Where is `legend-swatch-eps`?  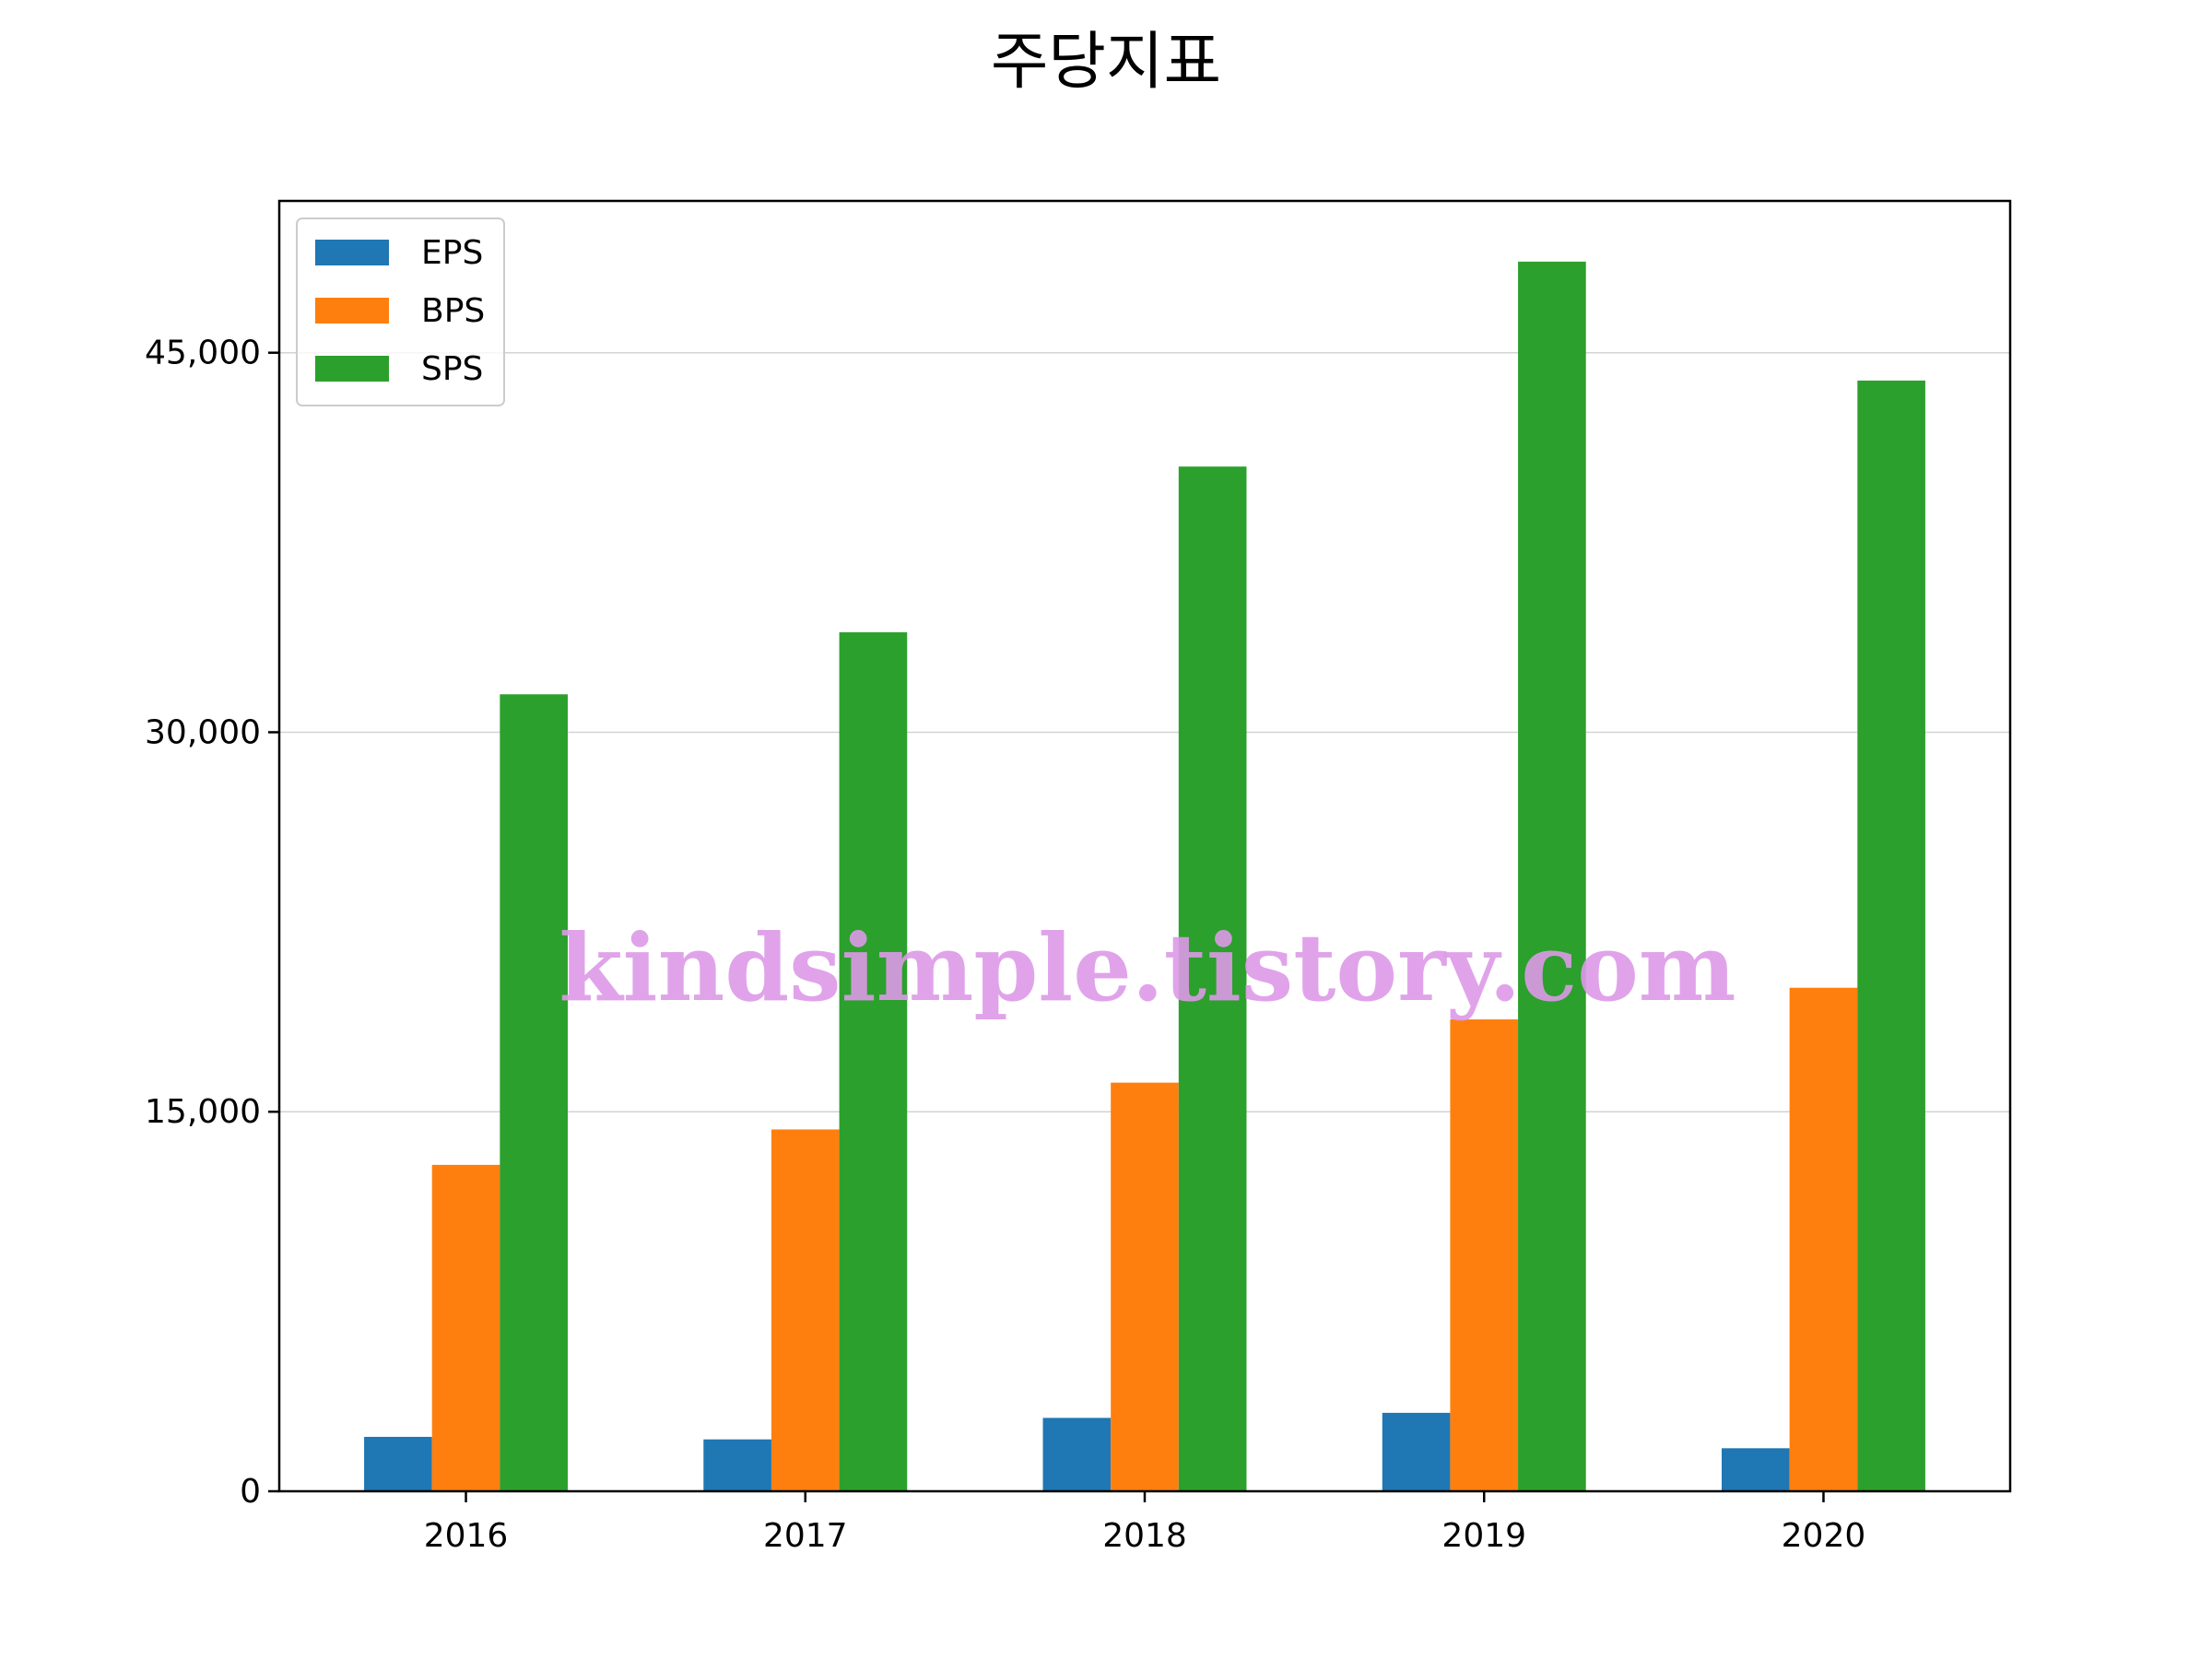
legend-swatch-eps is located at coordinates (352, 252).